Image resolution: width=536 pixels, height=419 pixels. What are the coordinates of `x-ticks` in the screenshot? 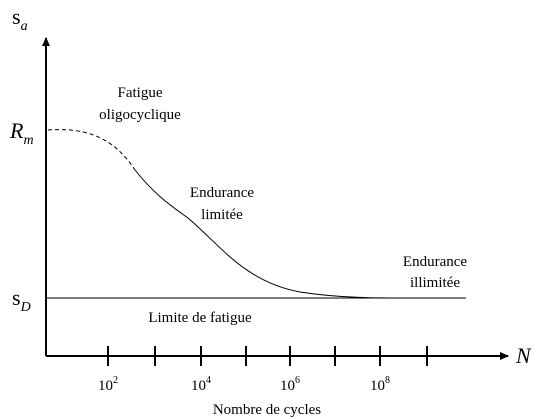 It's located at (267, 356).